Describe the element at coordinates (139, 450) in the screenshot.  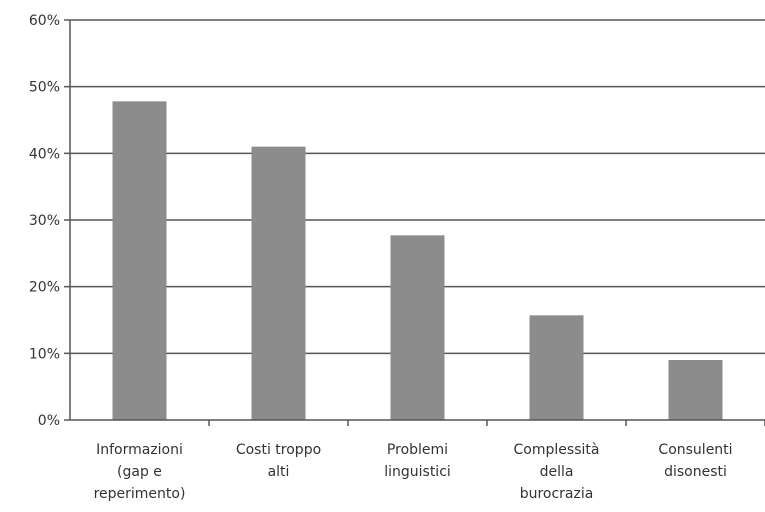
I see `x-category-label-line: Informazioni` at that location.